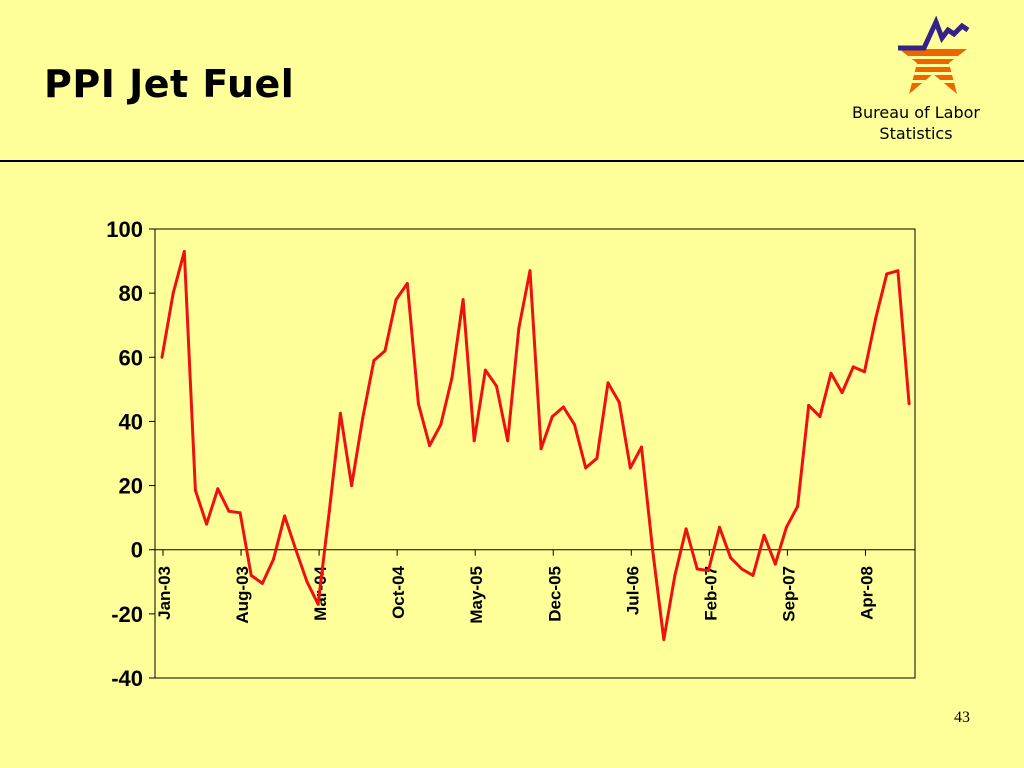 This screenshot has height=768, width=1024. What do you see at coordinates (916, 133) in the screenshot?
I see `org-line-2: Statistics` at bounding box center [916, 133].